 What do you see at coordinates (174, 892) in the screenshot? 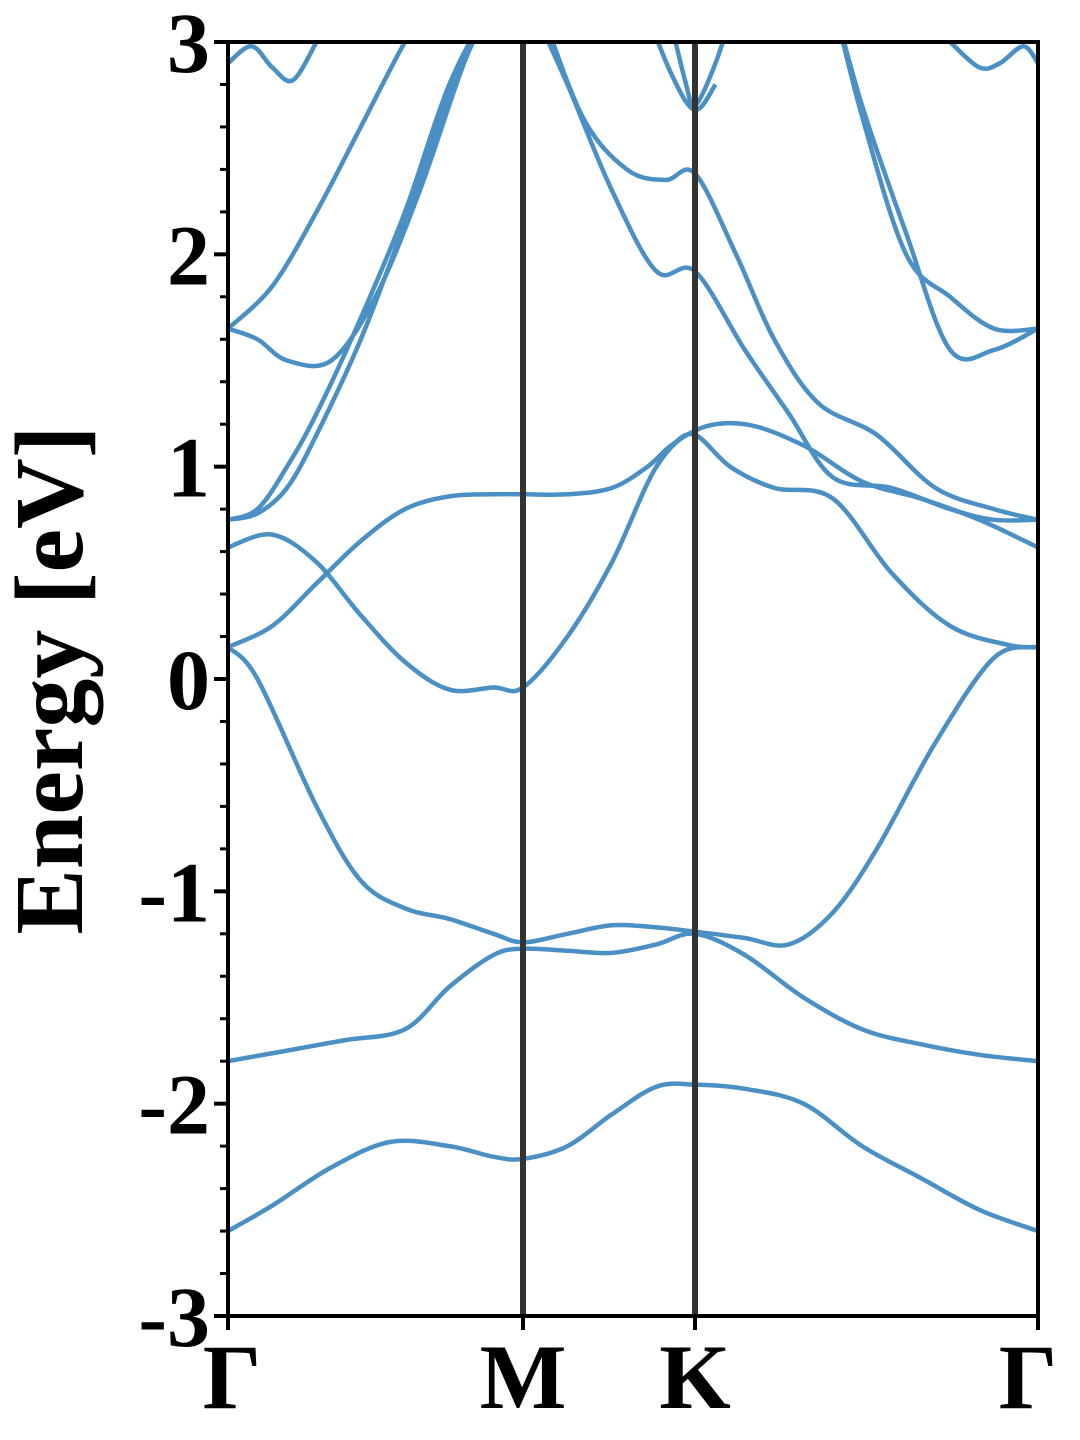
I see `y-tick-label: -1` at bounding box center [174, 892].